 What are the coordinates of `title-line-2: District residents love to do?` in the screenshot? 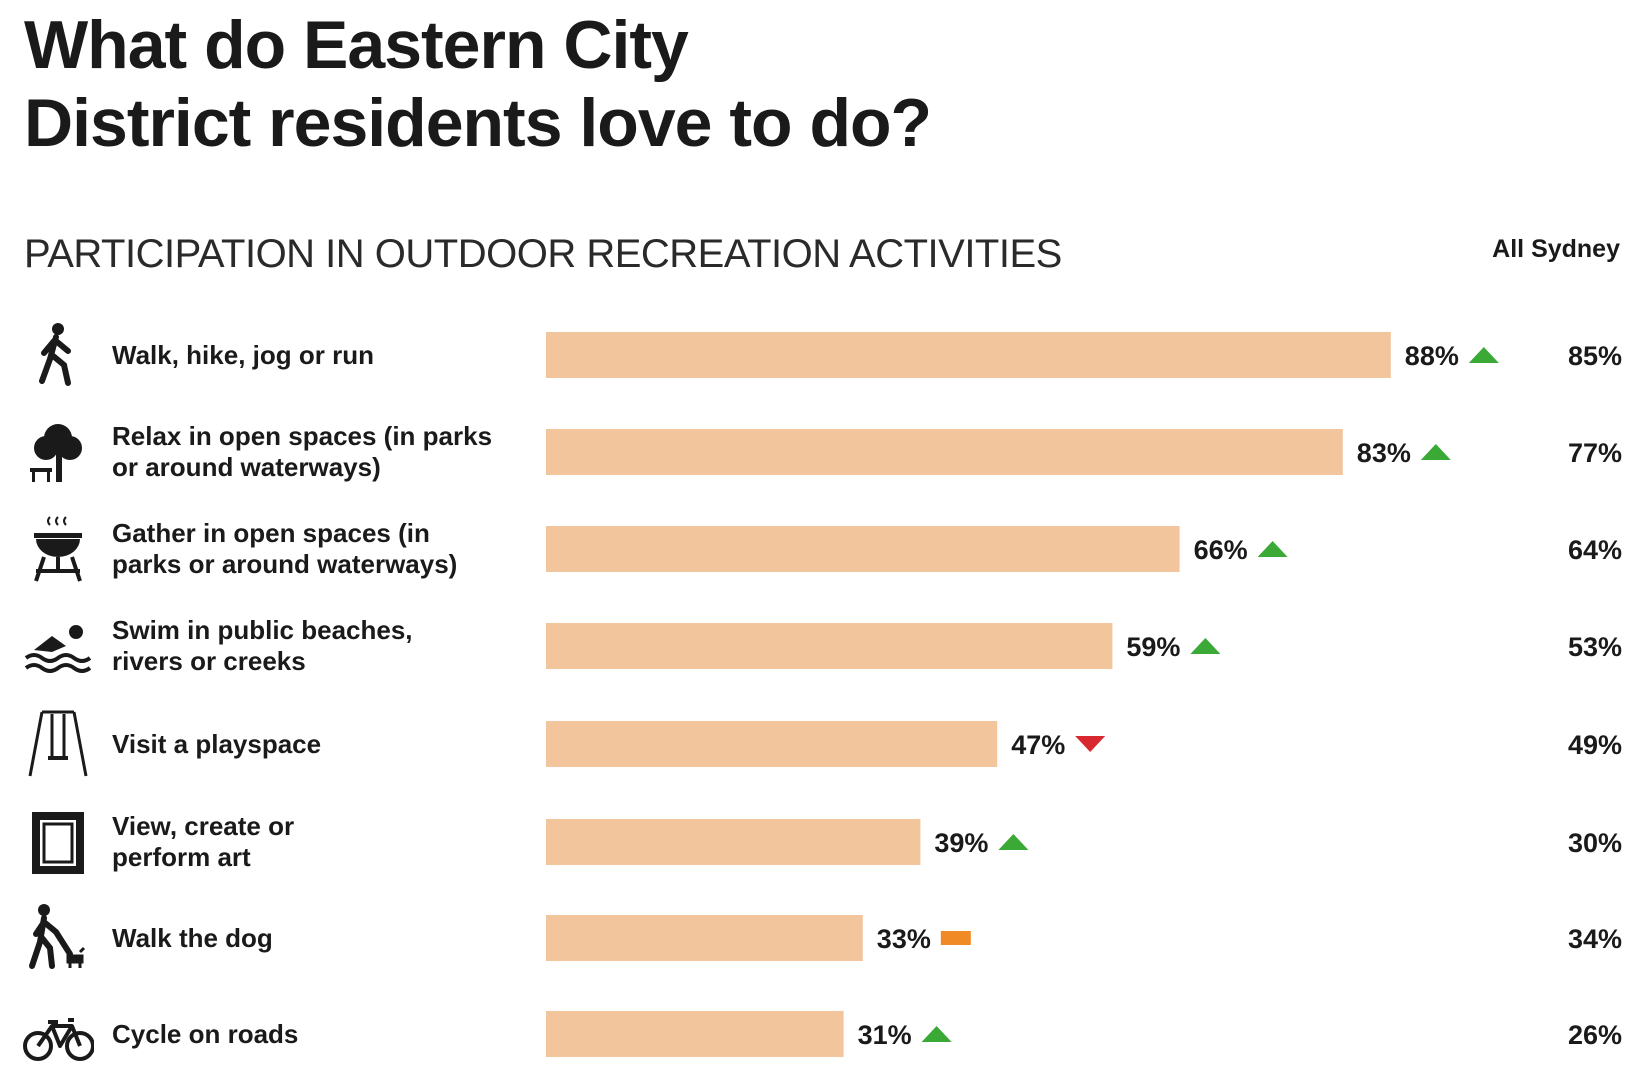 It's located at (478, 123).